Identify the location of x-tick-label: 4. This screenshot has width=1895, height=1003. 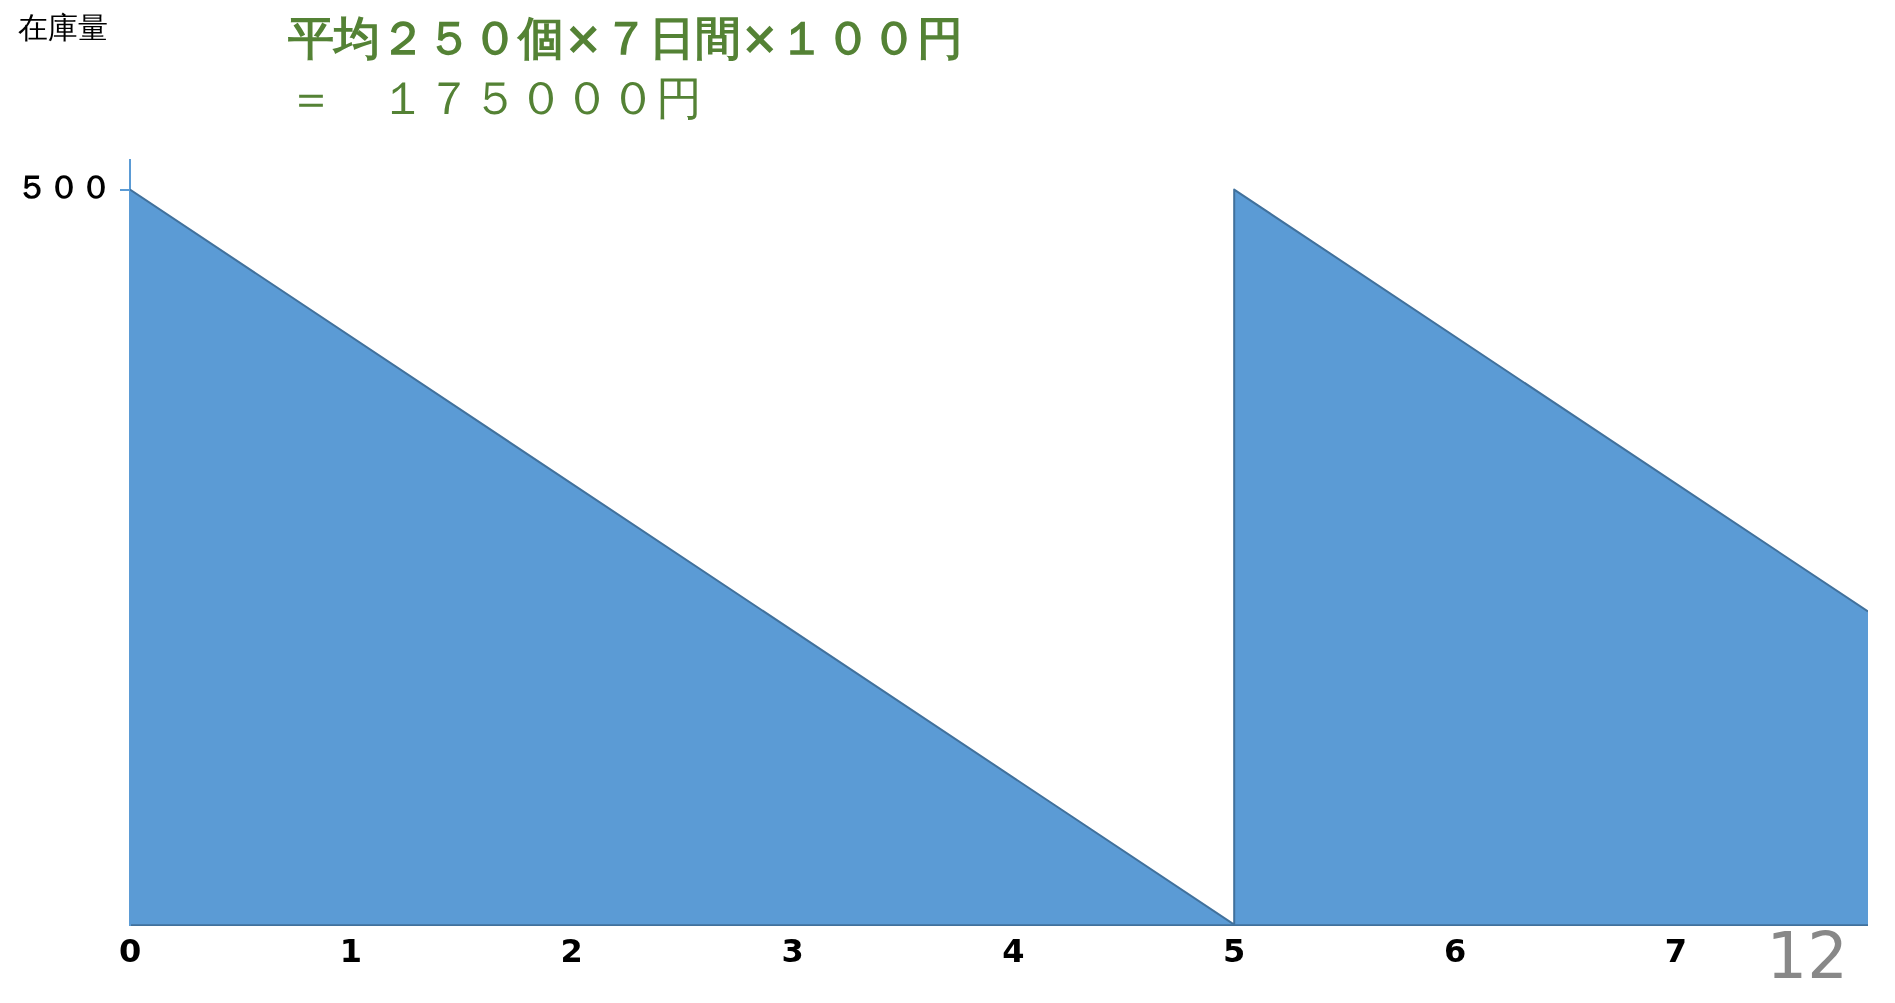
(1013, 951).